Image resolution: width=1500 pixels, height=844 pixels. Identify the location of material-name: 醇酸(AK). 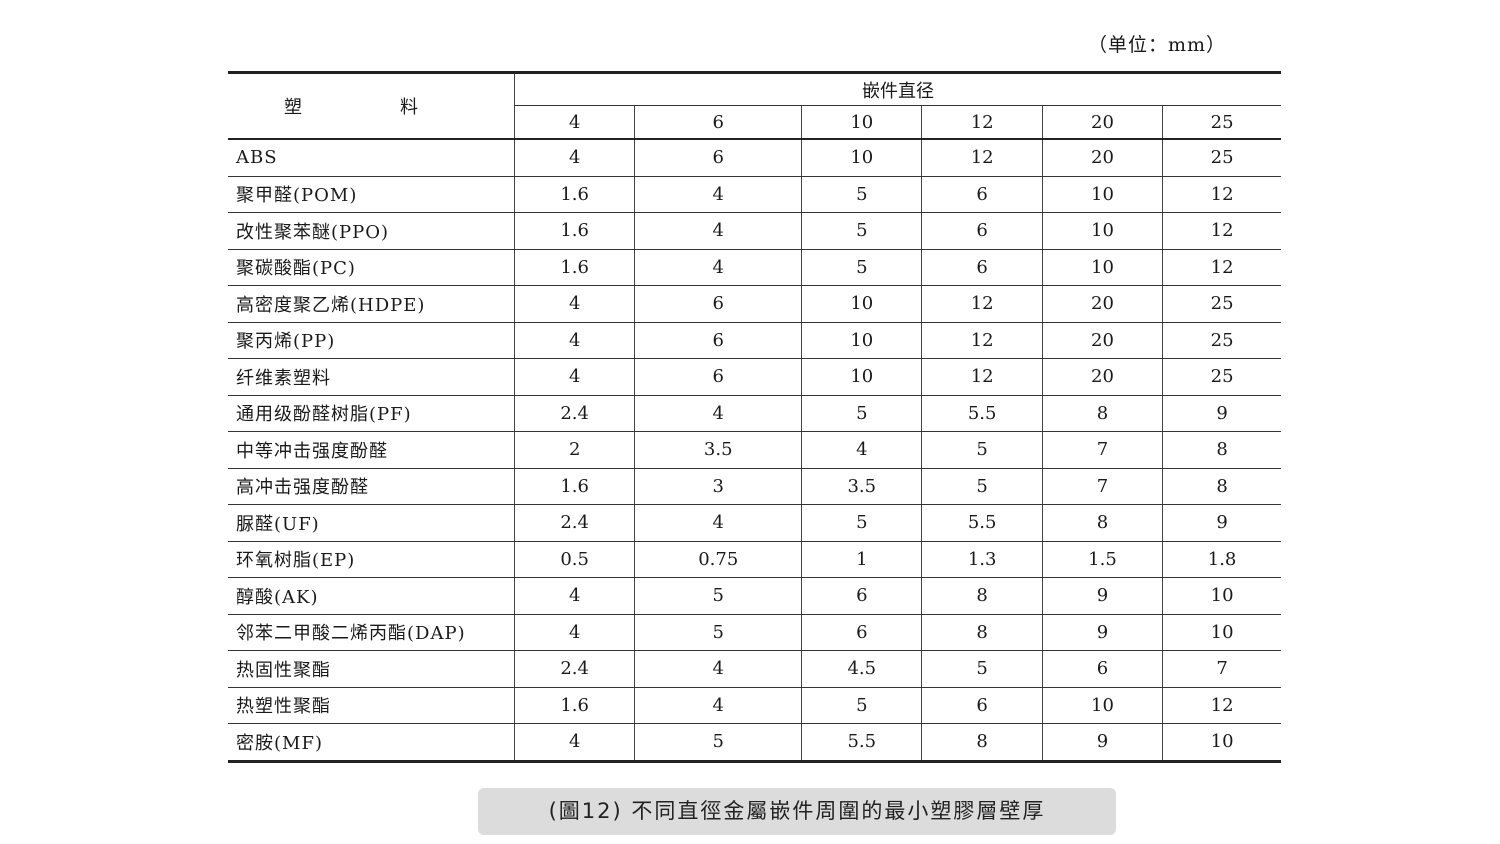
(371, 596).